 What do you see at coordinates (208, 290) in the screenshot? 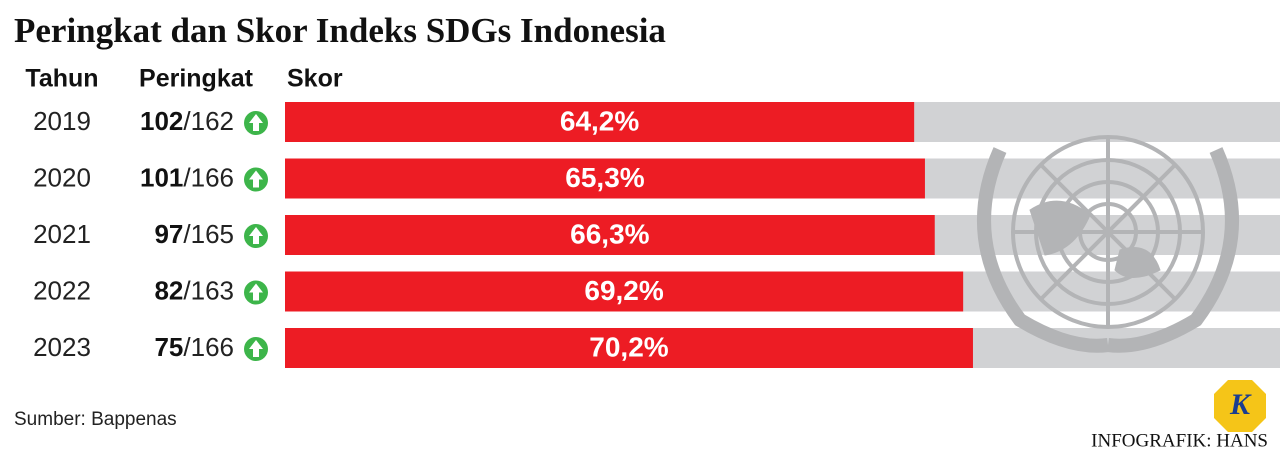
I see `rank-total: /163` at bounding box center [208, 290].